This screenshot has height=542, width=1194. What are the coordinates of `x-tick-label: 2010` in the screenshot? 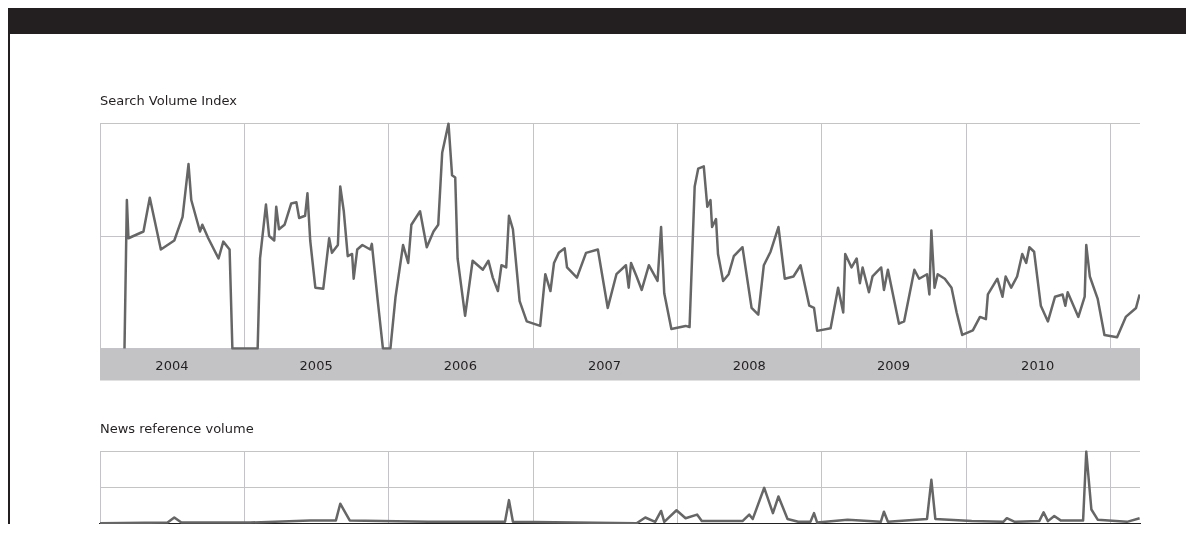 It's located at (1038, 365).